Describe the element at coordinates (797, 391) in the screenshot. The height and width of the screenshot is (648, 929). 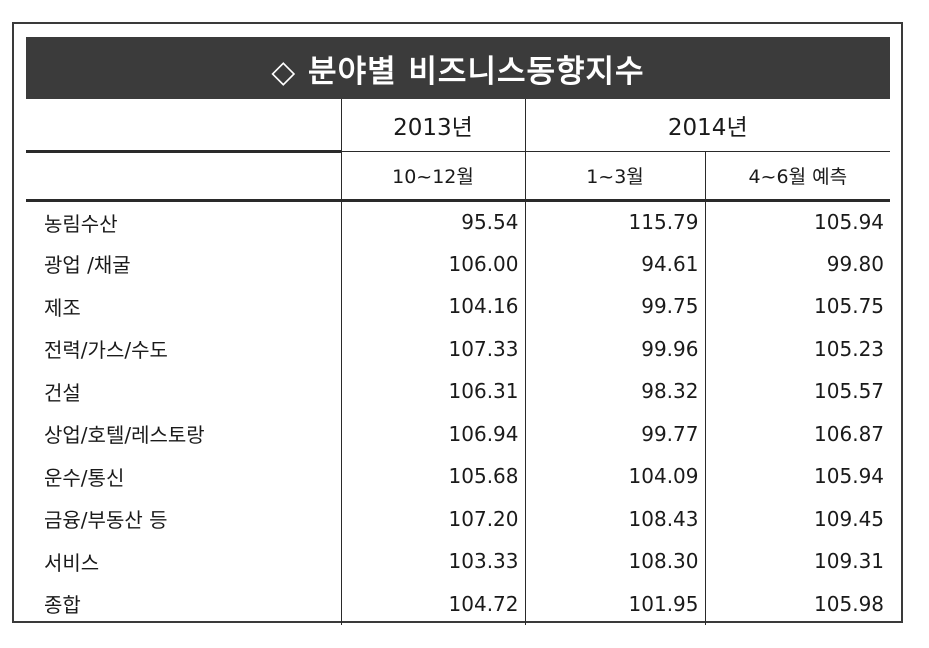
I see `value-2014-q2-forecast: 105.57` at that location.